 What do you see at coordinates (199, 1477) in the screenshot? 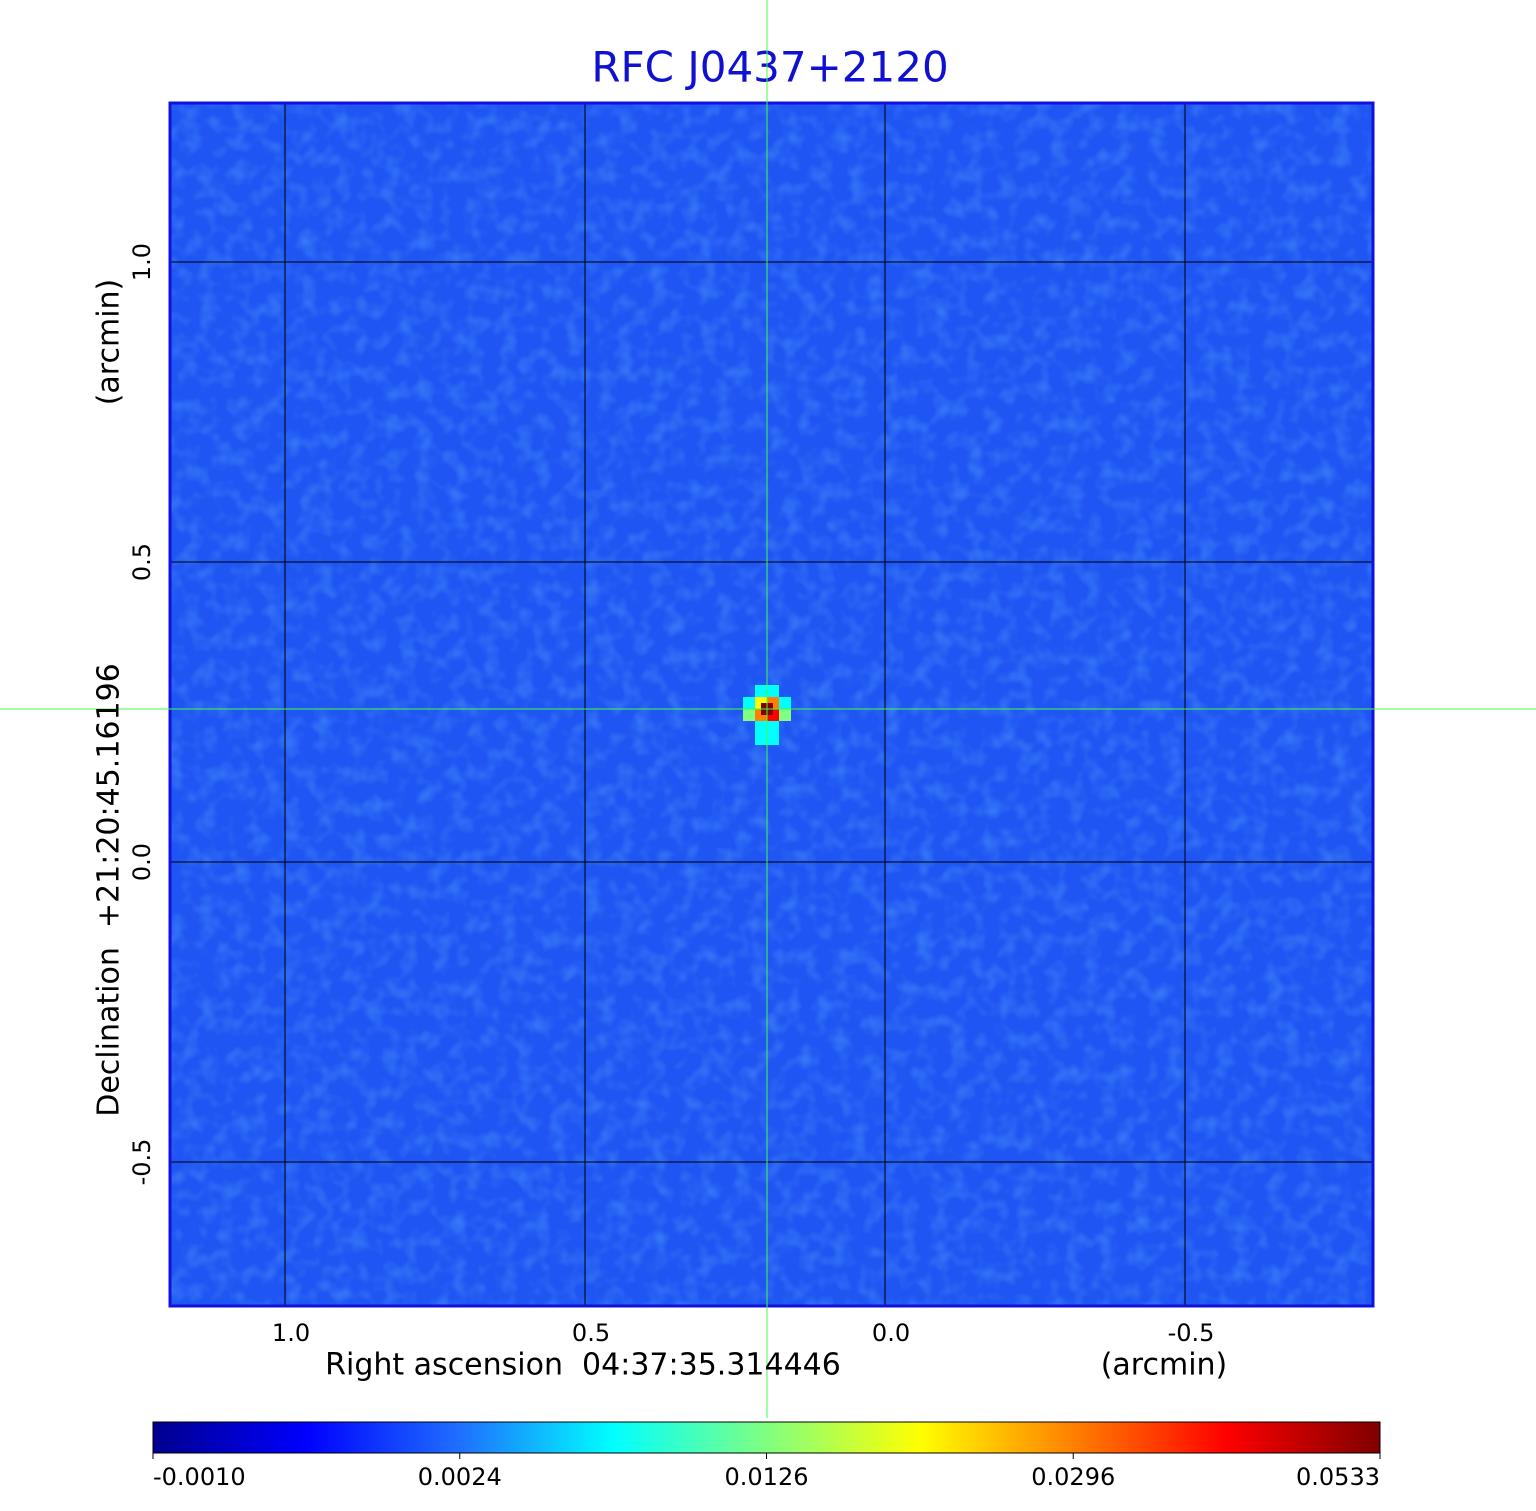
I see `colorbar-tick-label: -0.0010` at bounding box center [199, 1477].